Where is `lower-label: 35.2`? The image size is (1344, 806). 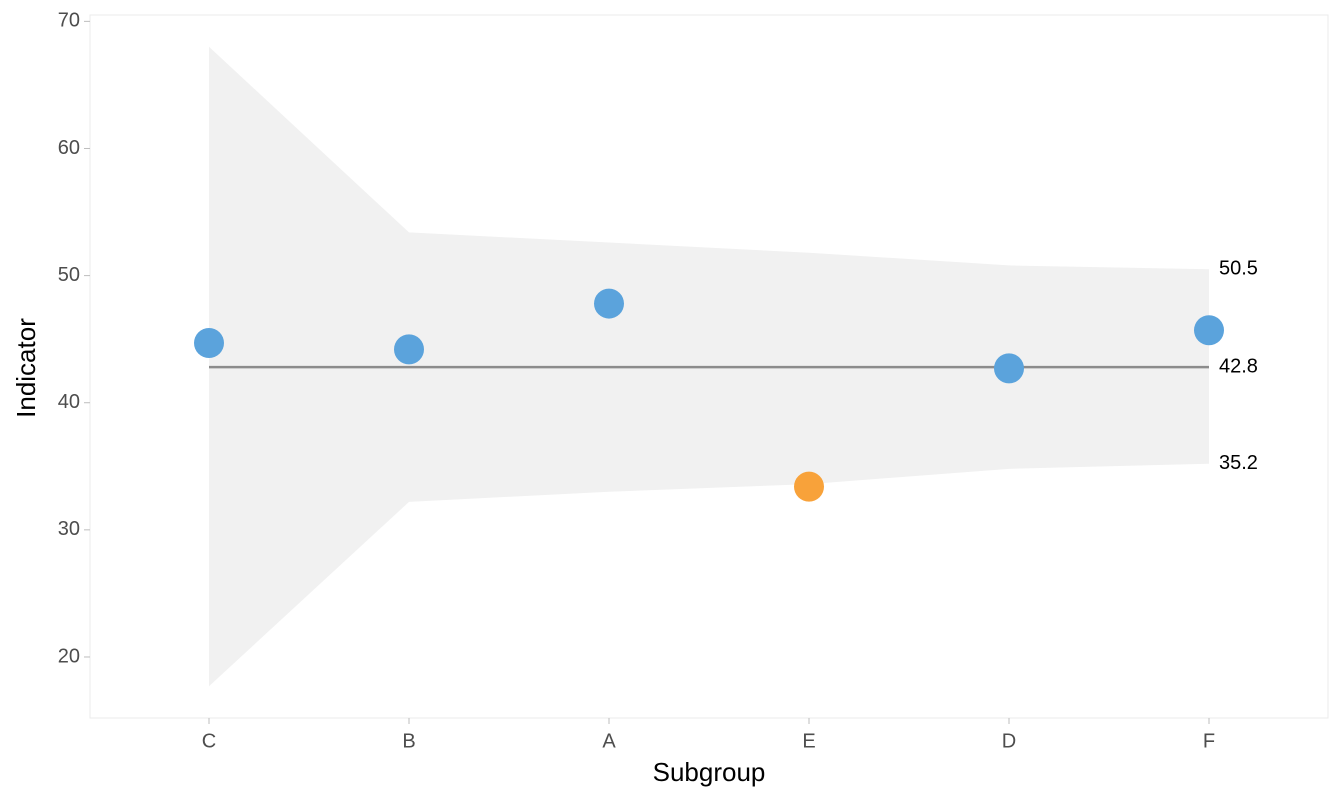
lower-label: 35.2 is located at coordinates (1238, 463).